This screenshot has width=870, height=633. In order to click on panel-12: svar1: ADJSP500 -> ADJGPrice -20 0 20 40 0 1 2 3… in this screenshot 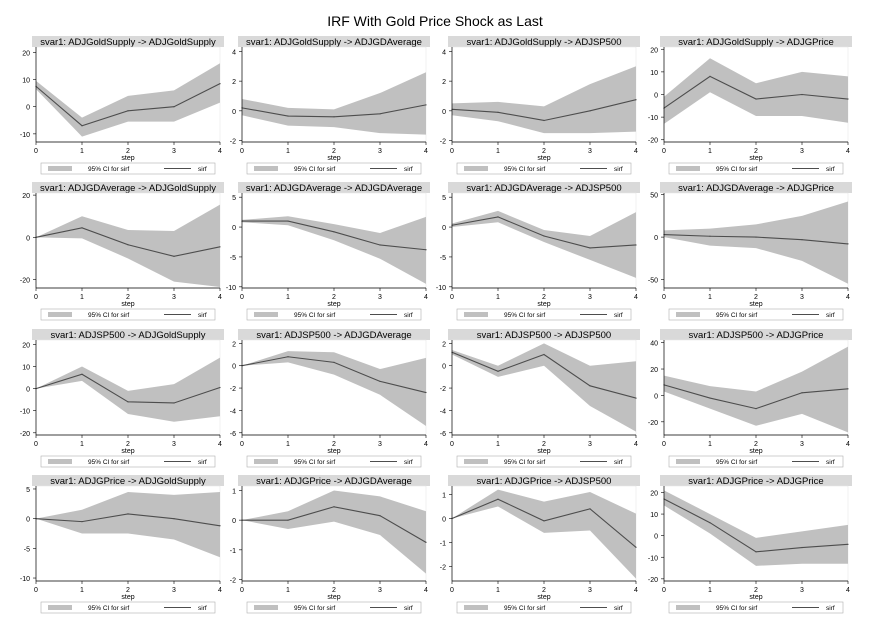, I will do `click(750, 398)`.